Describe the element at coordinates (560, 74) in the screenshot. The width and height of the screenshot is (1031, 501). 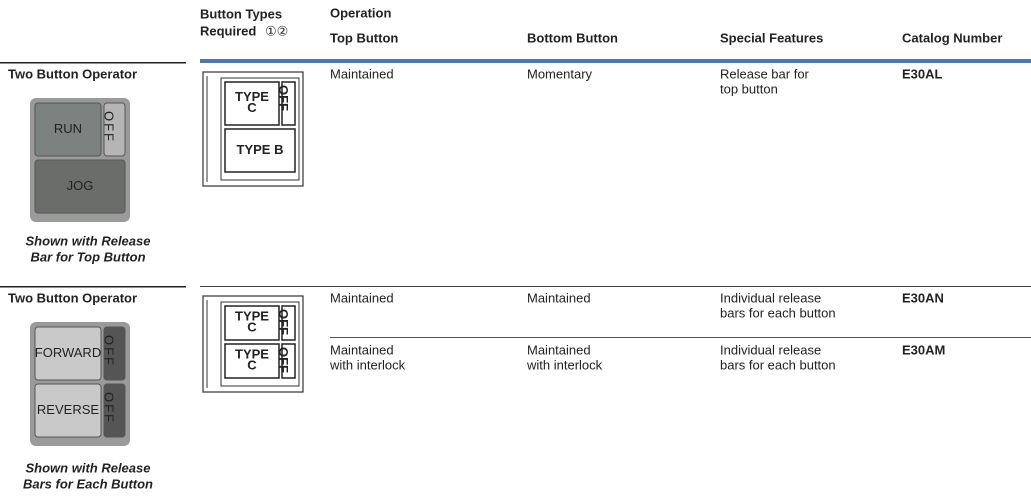
I see `cell-text: Momentary` at that location.